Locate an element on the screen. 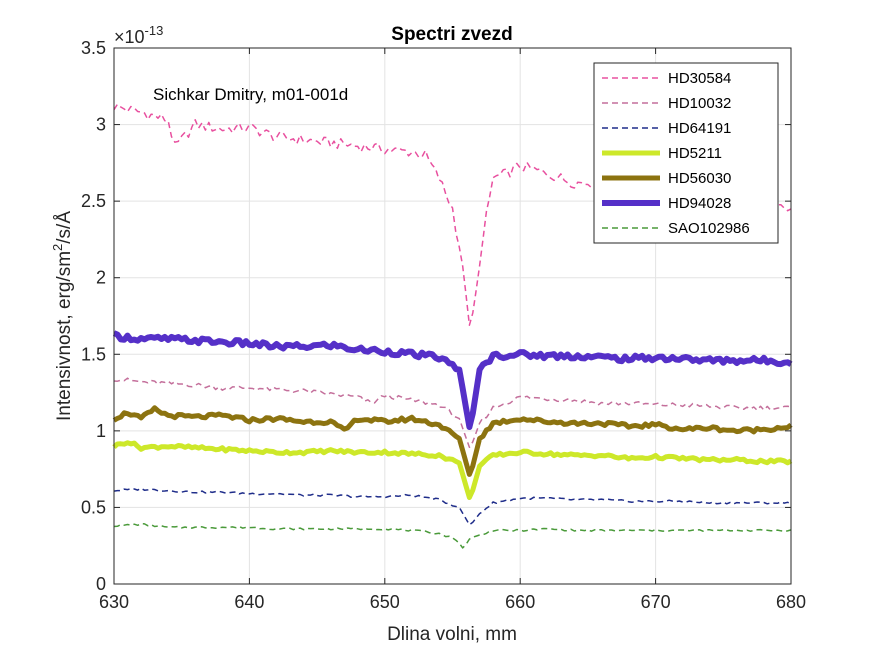  series-line-HD94028 is located at coordinates (452, 380).